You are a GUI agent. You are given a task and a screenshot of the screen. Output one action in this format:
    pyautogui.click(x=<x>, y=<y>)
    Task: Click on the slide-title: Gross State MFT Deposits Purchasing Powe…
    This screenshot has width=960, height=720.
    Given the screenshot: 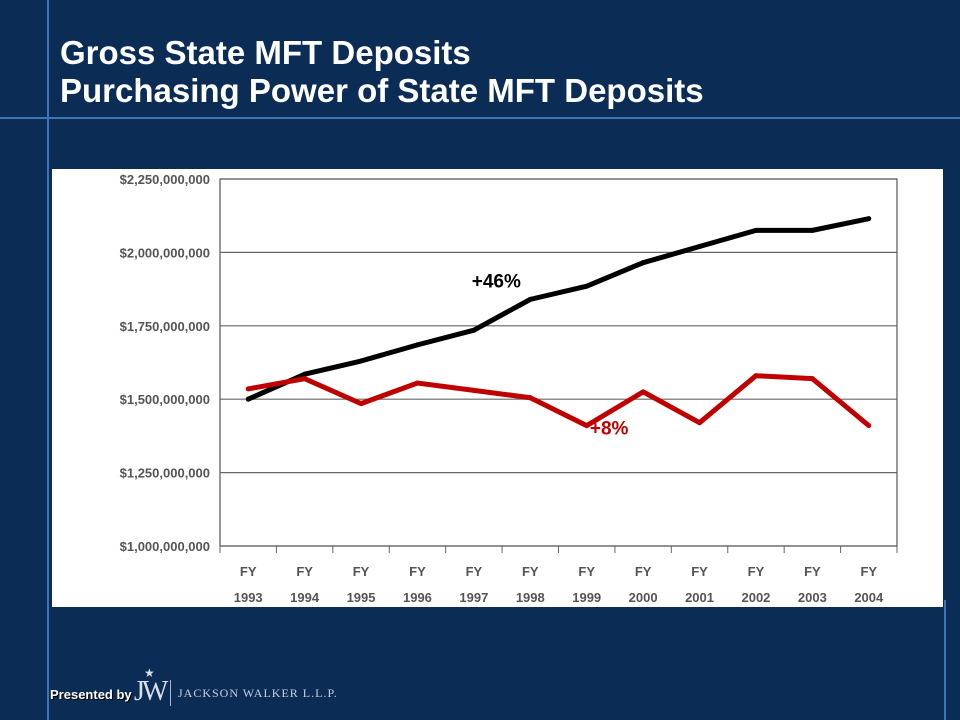 What is the action you would take?
    pyautogui.click(x=382, y=72)
    